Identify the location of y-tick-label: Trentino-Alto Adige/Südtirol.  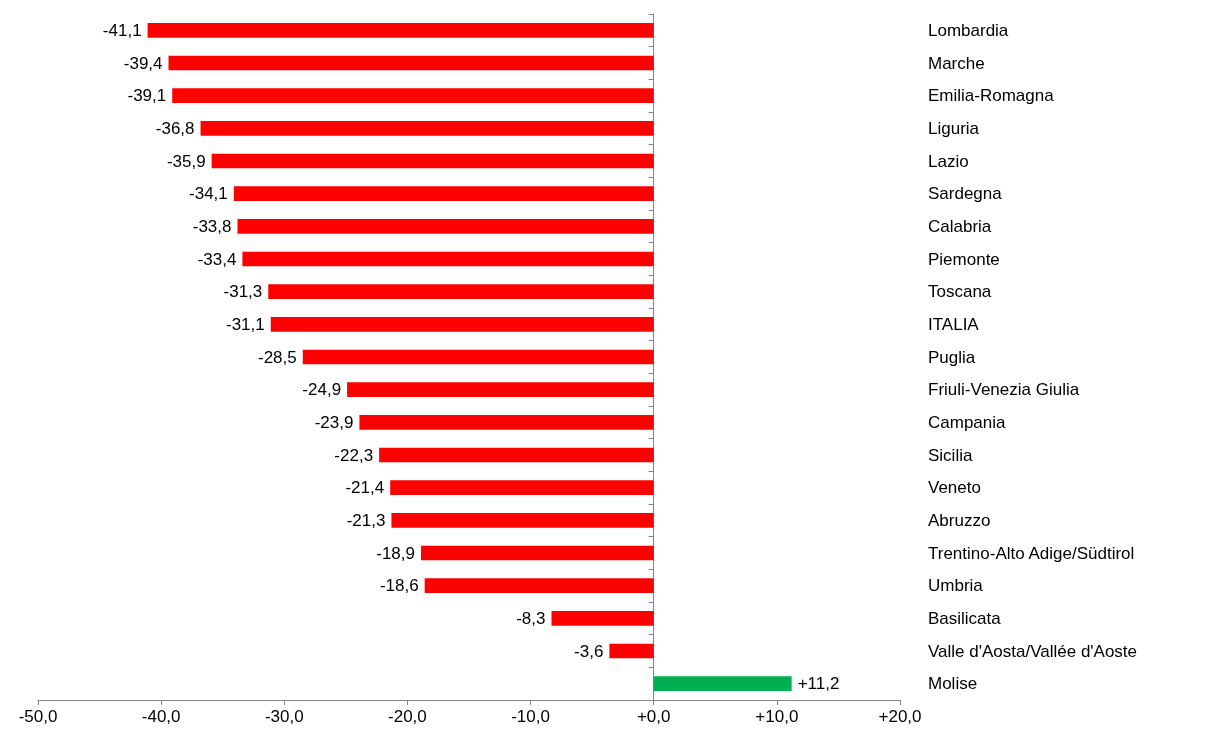
(1031, 553).